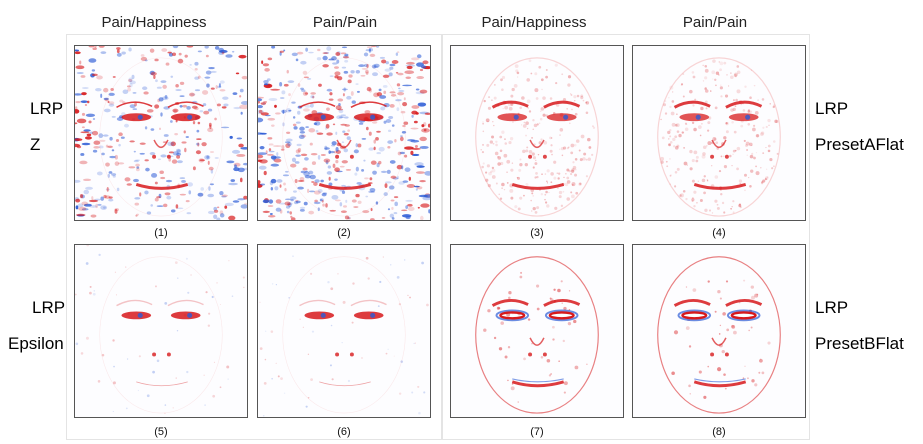 This screenshot has width=923, height=444. I want to click on caption-2: (2), so click(344, 233).